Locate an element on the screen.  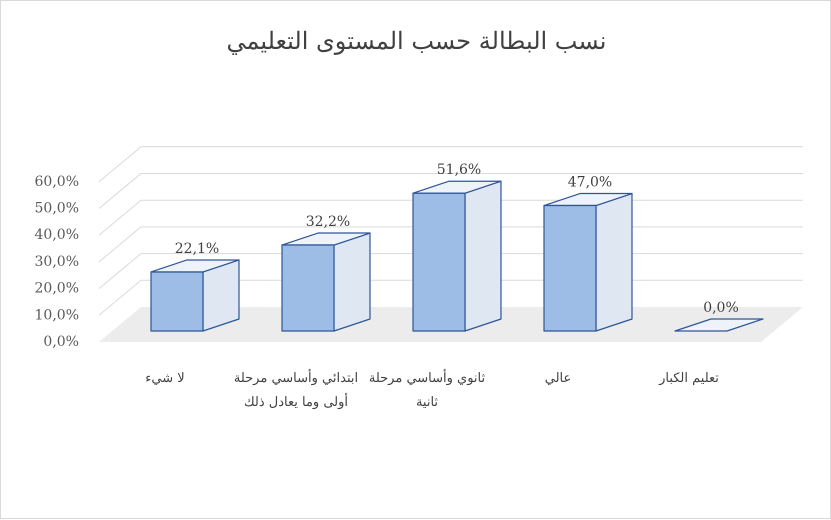
category-label: ابتدائي وأساسي مرحلة أولى وما يعادل ذلك is located at coordinates (296, 390).